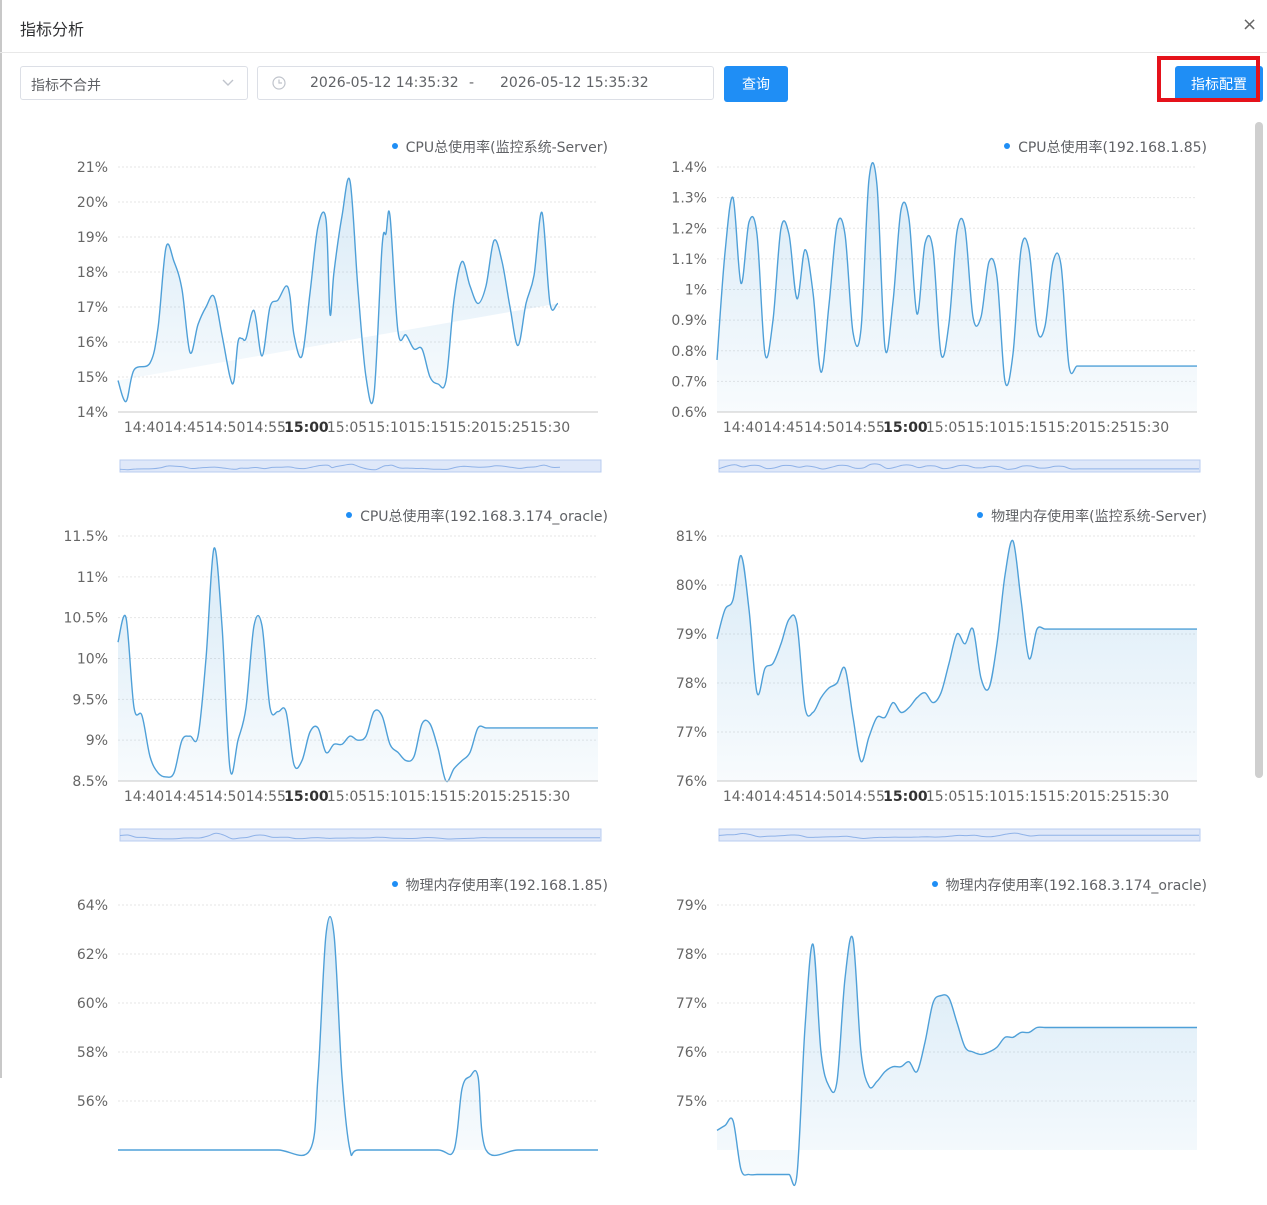 The height and width of the screenshot is (1205, 1267). Describe the element at coordinates (1108, 428) in the screenshot. I see `x-tick-label: 15:25` at that location.